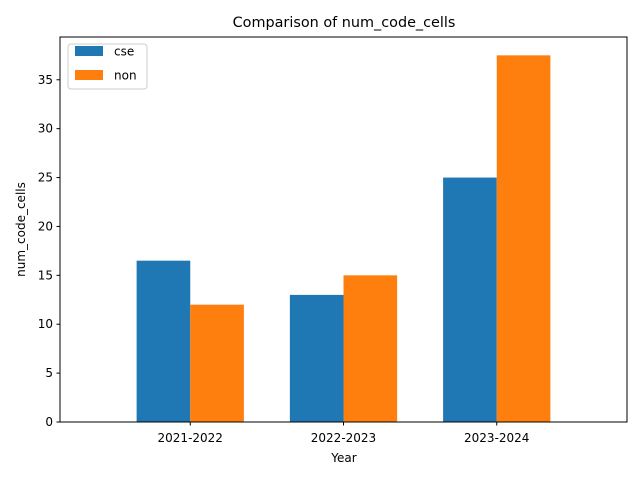 The height and width of the screenshot is (484, 640). Describe the element at coordinates (125, 76) in the screenshot. I see `legend-label-non: non` at that location.